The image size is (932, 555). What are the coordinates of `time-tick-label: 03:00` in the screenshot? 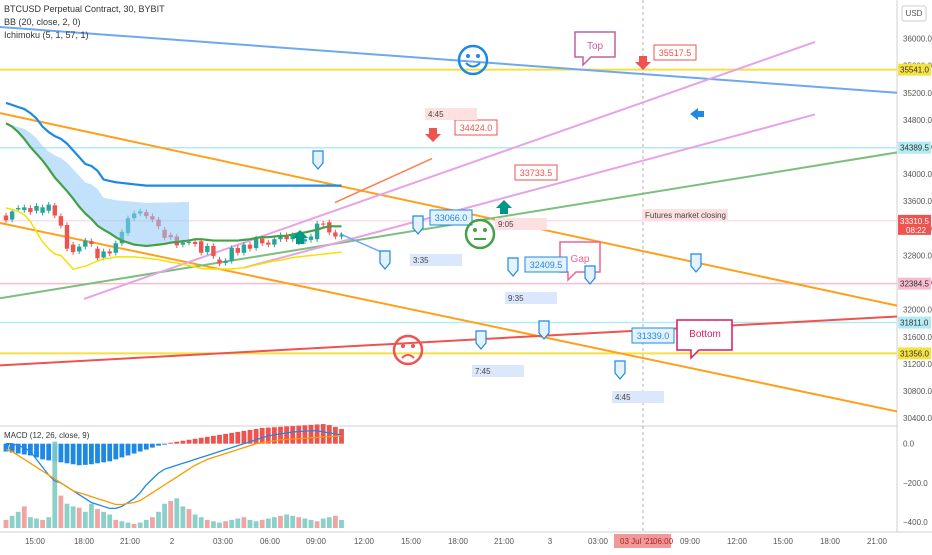 It's located at (223, 541).